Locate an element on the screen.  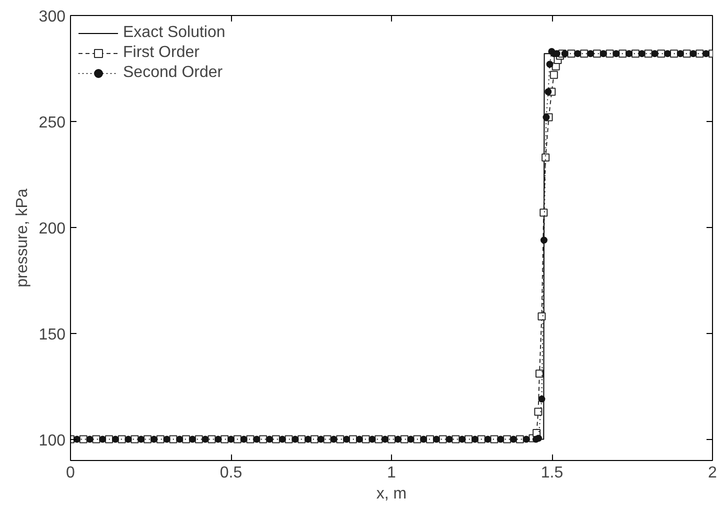
x-tick-label: 1.5 is located at coordinates (552, 473).